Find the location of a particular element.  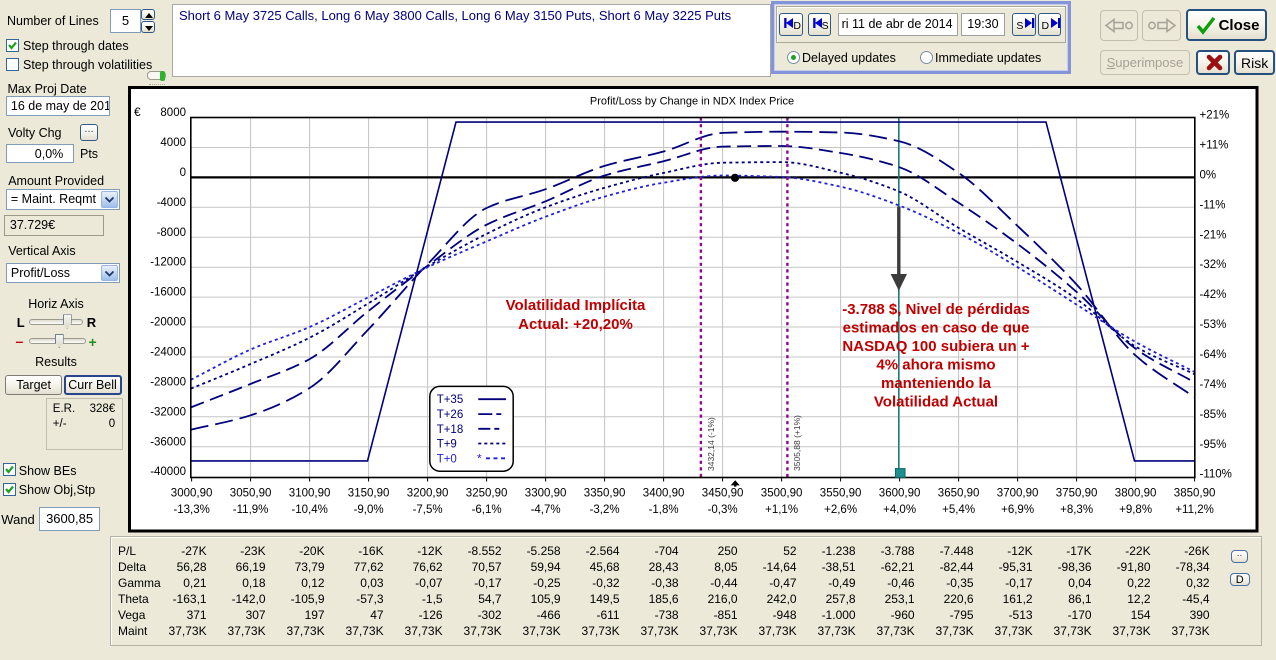

svg-text: 3200,90 is located at coordinates (428, 494).